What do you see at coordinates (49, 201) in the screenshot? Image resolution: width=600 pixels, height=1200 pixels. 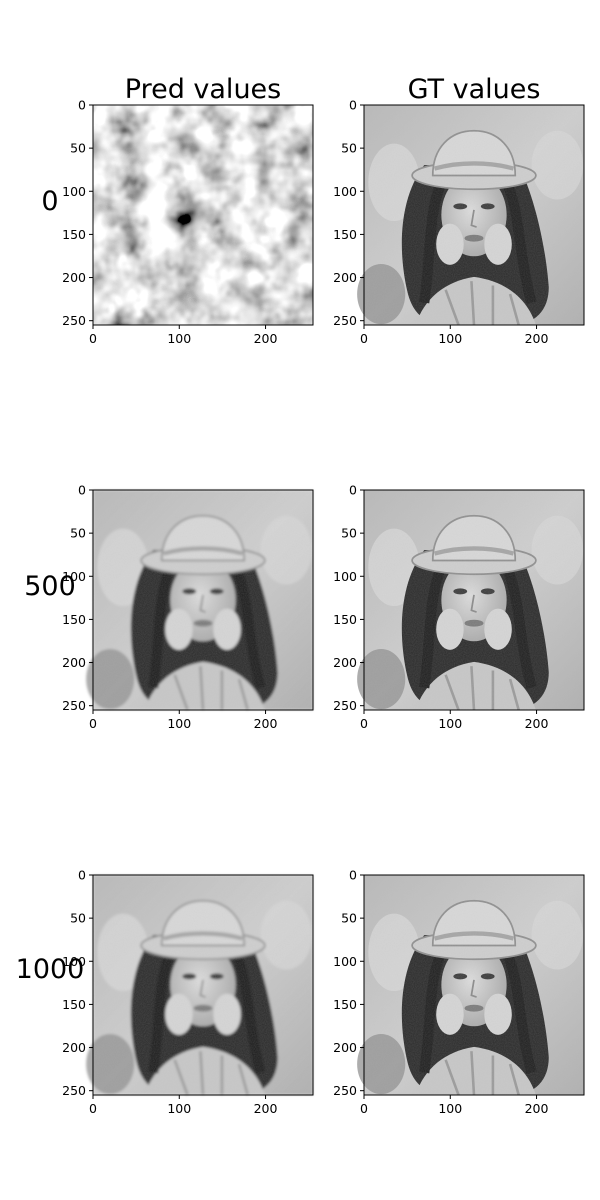 I see `row-label: 0` at bounding box center [49, 201].